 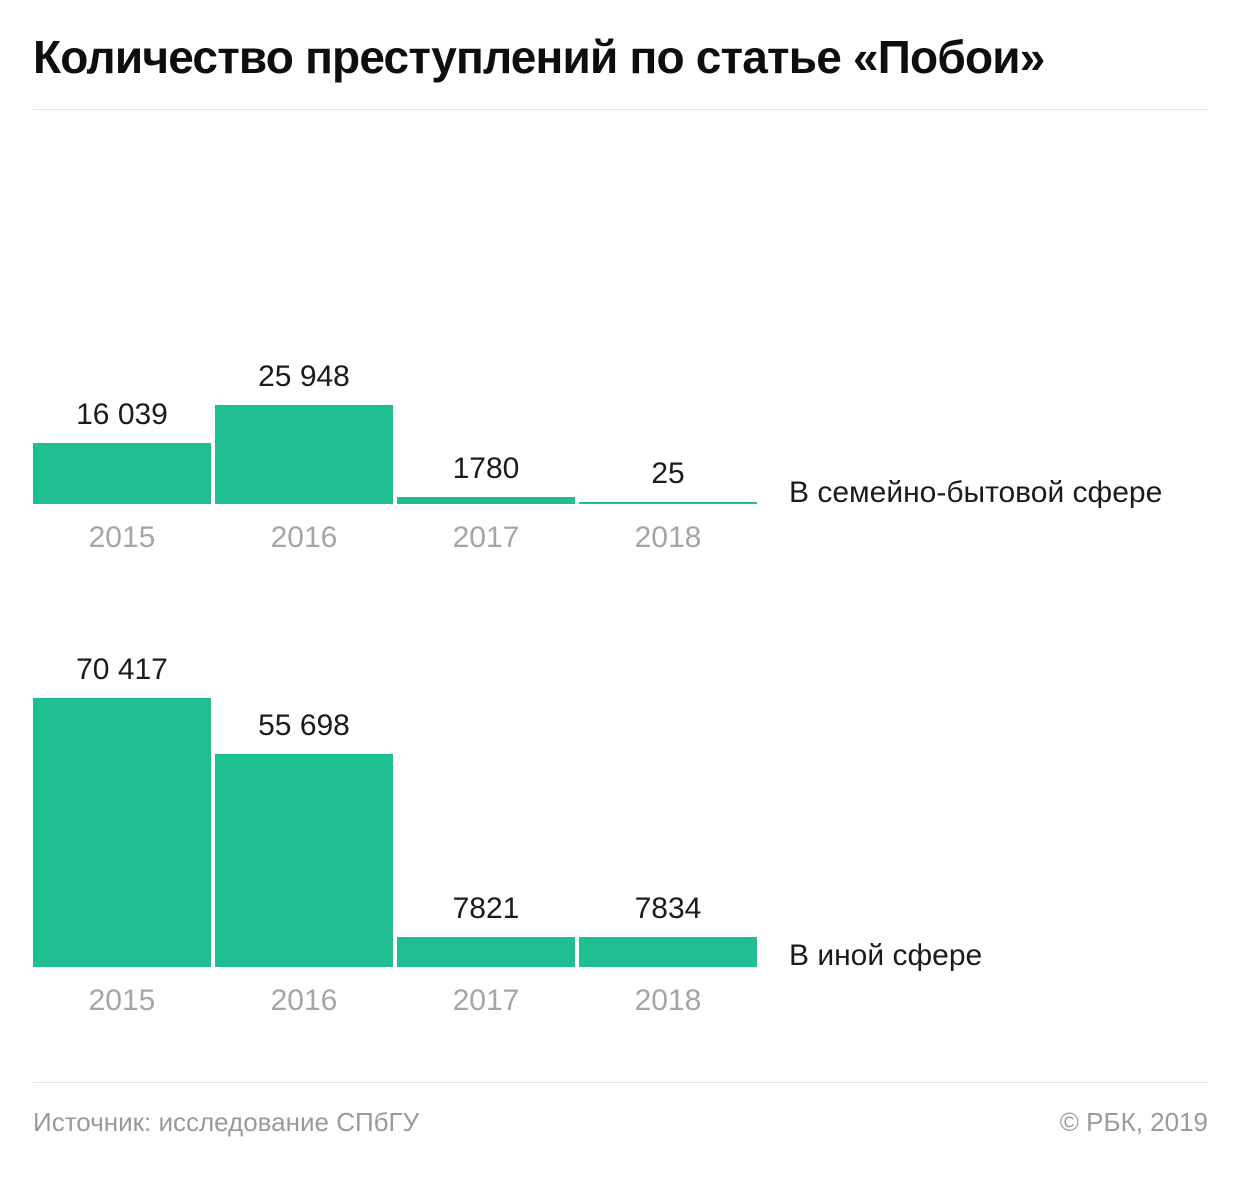 What do you see at coordinates (486, 929) in the screenshot?
I see `bar-column: 7821` at bounding box center [486, 929].